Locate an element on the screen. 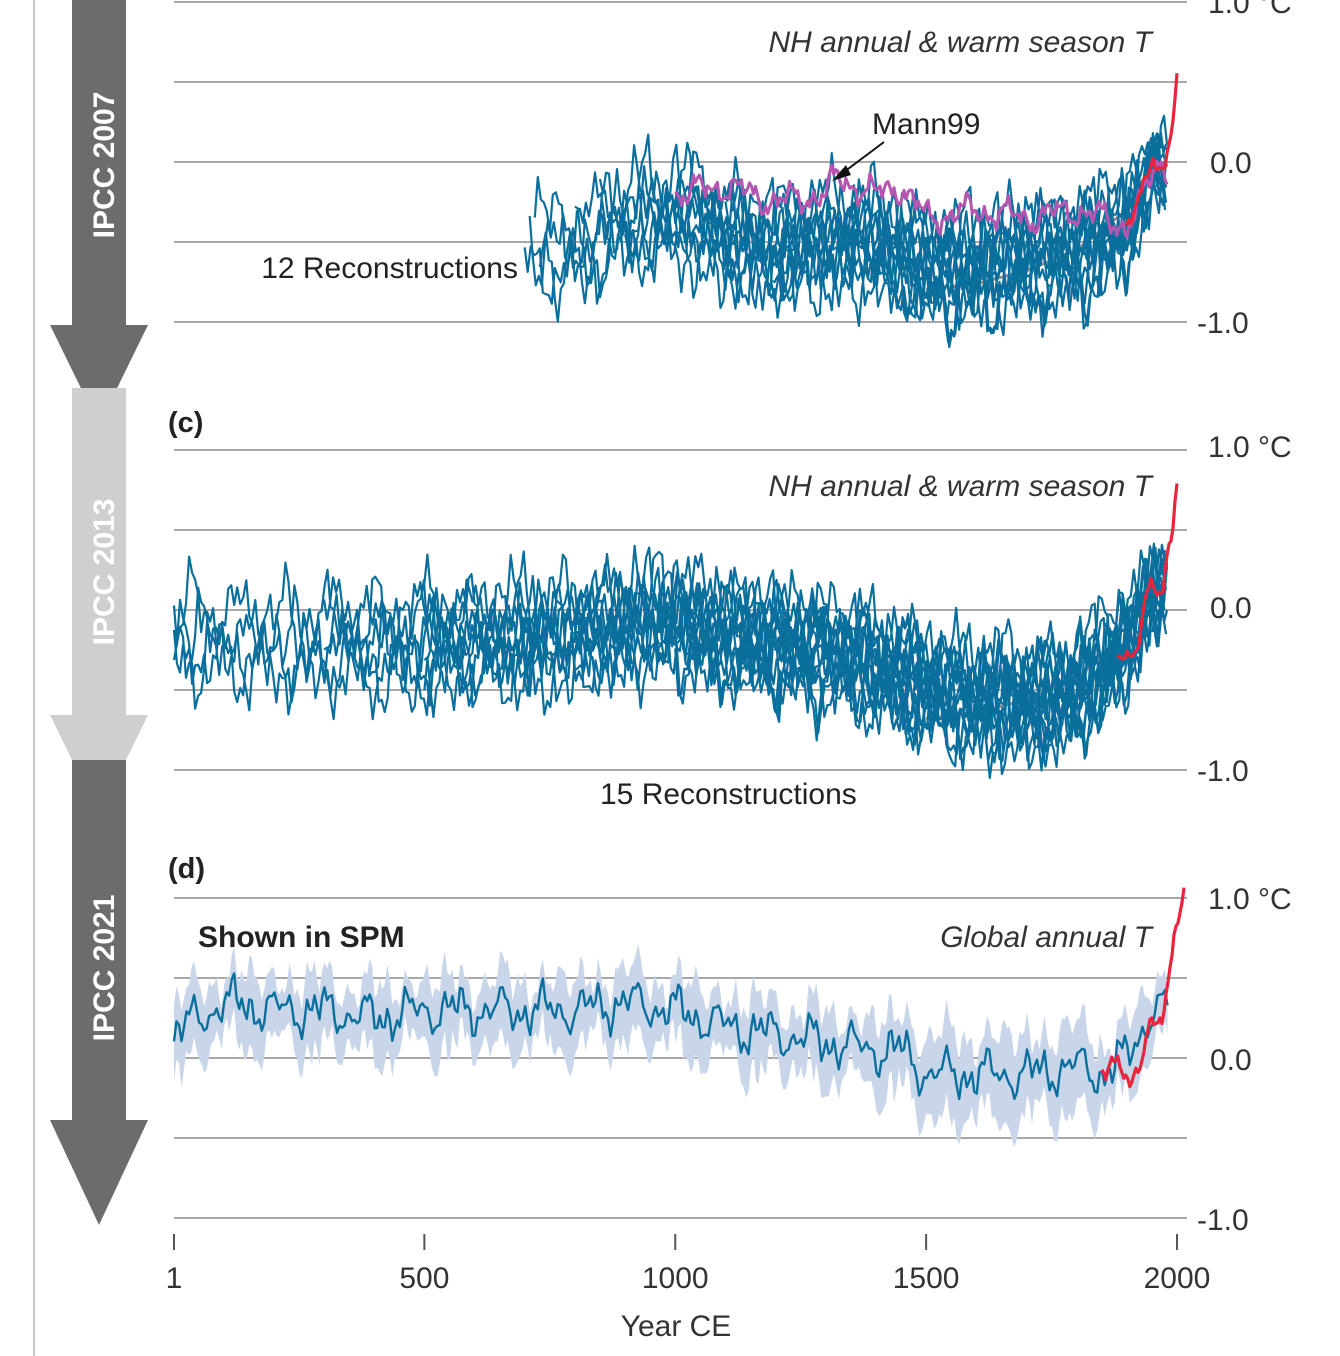 Image resolution: width=1340 pixels, height=1356 pixels. panel-d-subtitle: Global annual T is located at coordinates (1047, 937).